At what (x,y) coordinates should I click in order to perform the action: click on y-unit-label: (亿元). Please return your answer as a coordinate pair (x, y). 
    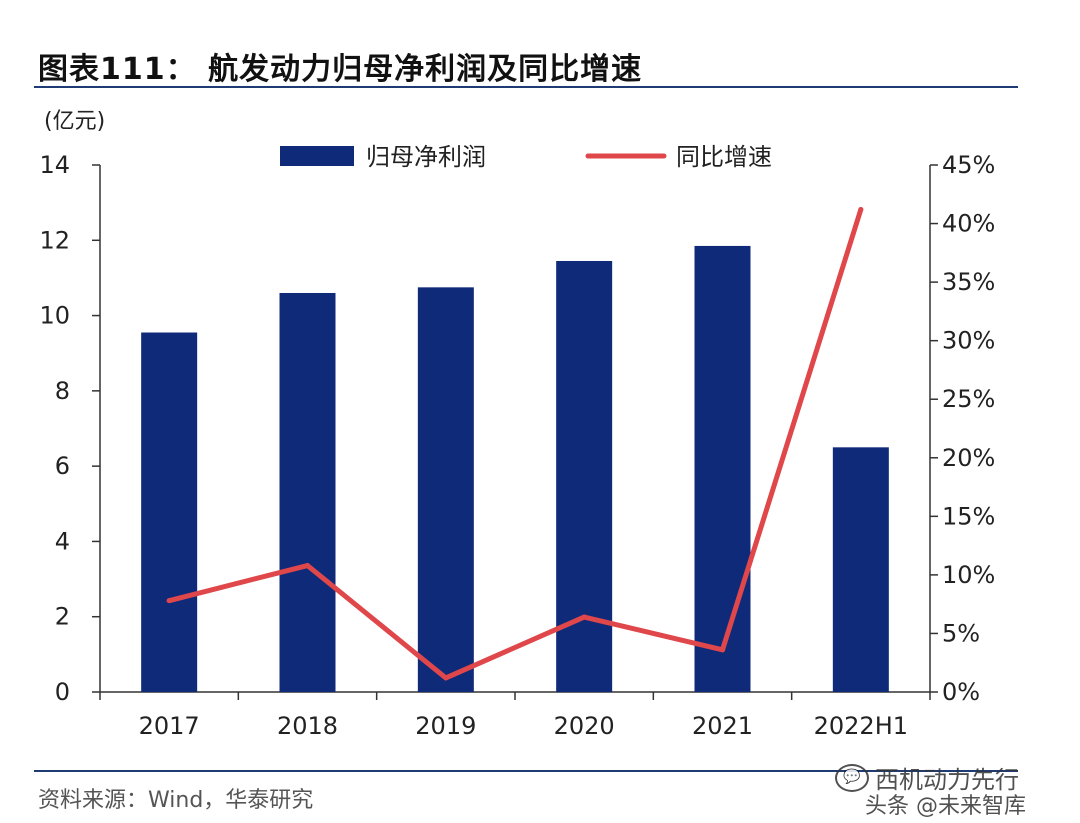
    Looking at the image, I should click on (74, 121).